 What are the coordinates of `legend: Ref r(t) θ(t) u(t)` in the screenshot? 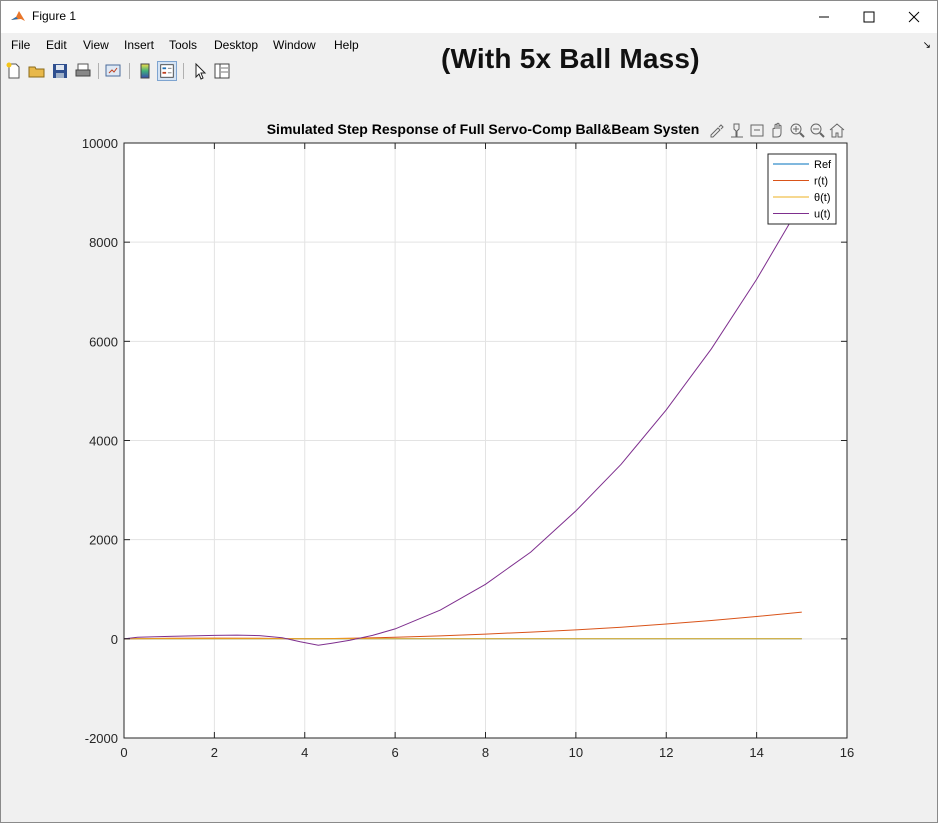 It's located at (802, 189).